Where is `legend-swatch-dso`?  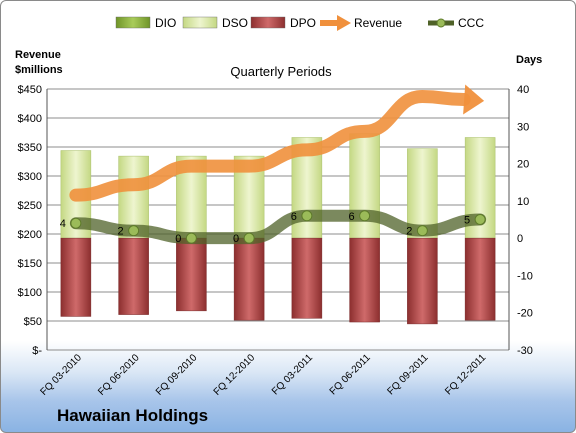
legend-swatch-dso is located at coordinates (200, 22).